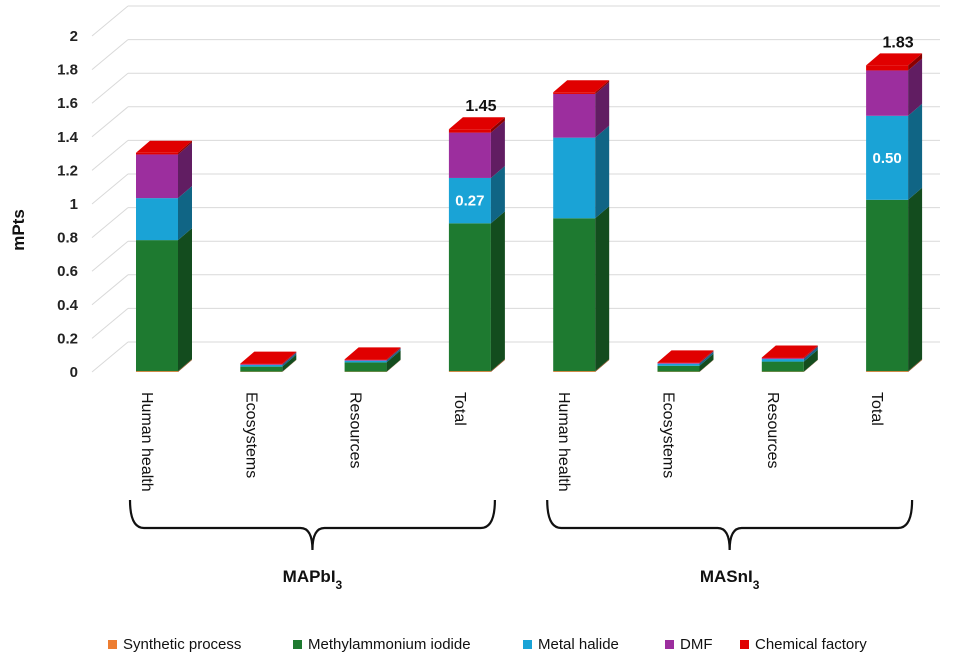 The image size is (956, 656). I want to click on legend-entry: Chemical factory, so click(803, 644).